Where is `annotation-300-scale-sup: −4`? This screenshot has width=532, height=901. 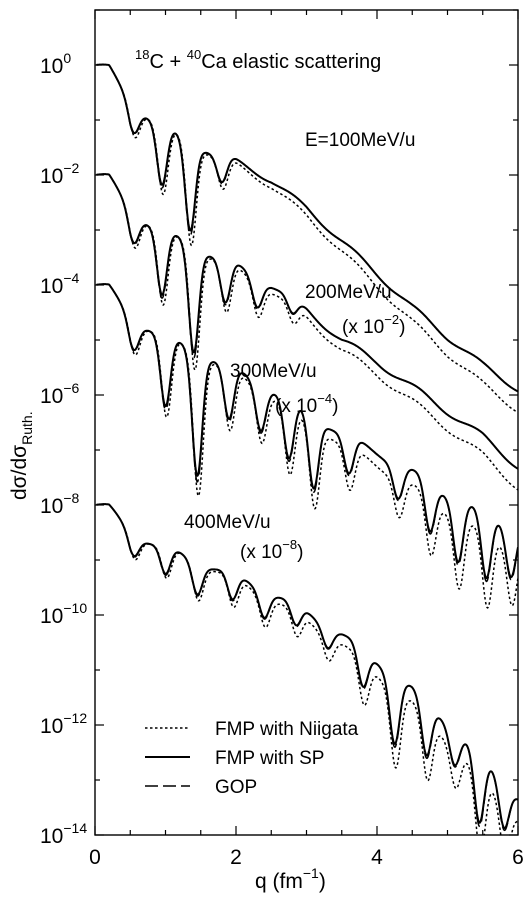 annotation-300-scale-sup: −4 is located at coordinates (324, 398).